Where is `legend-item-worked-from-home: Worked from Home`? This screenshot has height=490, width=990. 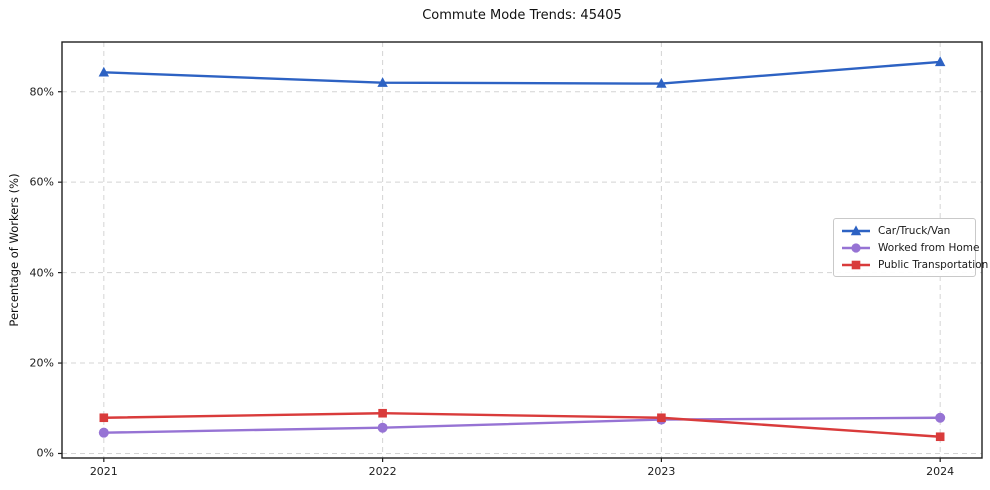
legend-item-worked-from-home: Worked from Home is located at coordinates (910, 248).